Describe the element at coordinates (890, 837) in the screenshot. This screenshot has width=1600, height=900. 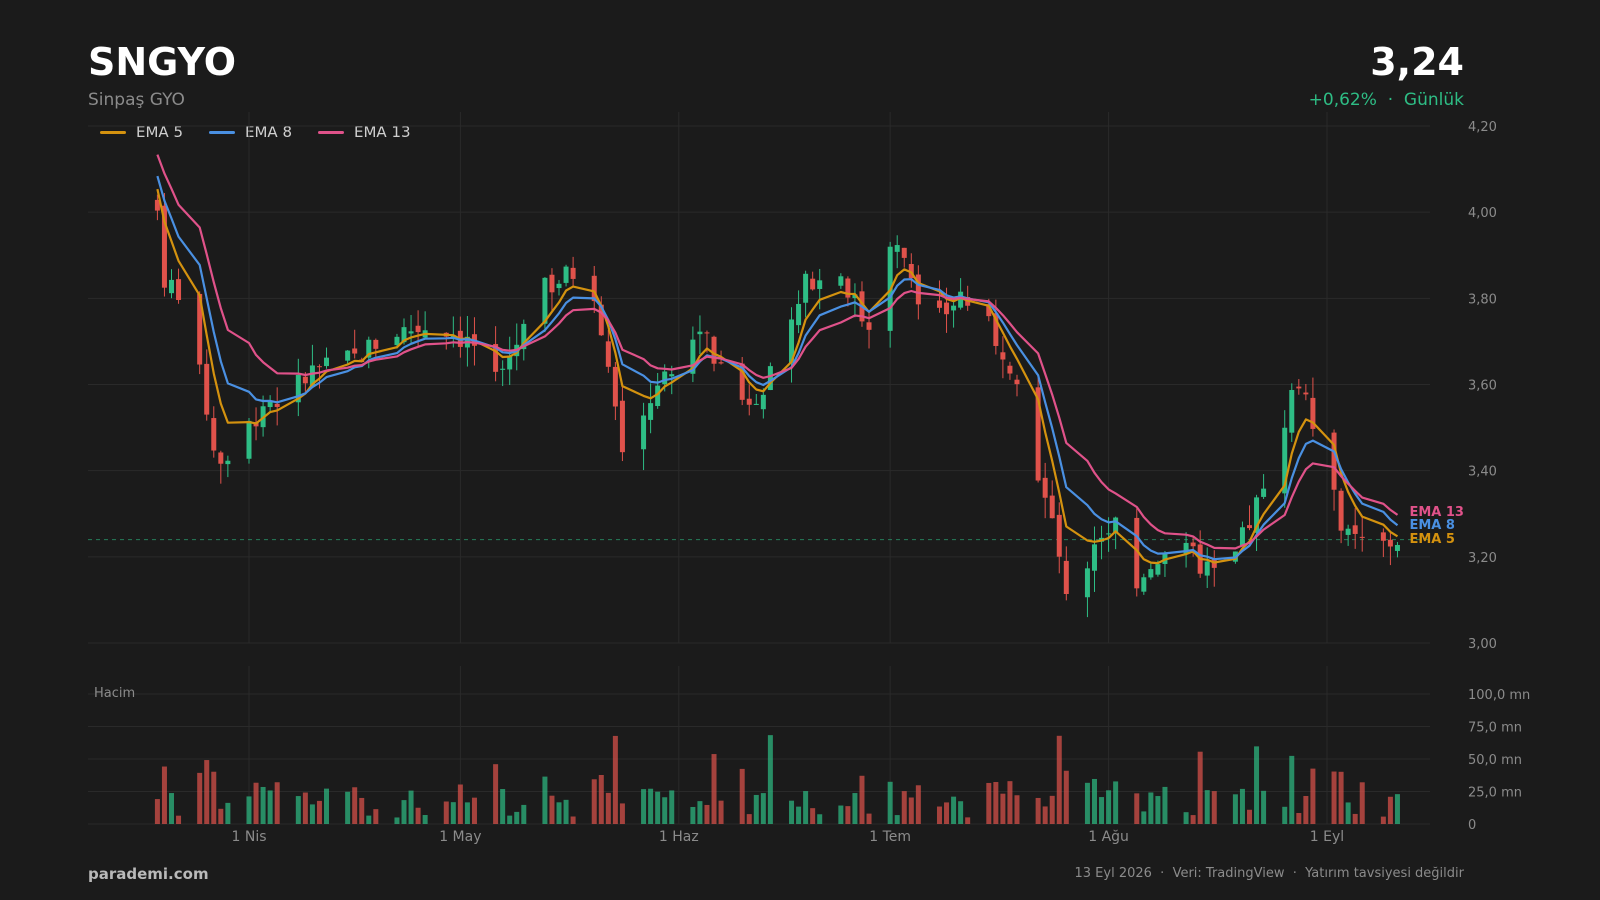
I see `time-tick-label: 1 Tem` at that location.